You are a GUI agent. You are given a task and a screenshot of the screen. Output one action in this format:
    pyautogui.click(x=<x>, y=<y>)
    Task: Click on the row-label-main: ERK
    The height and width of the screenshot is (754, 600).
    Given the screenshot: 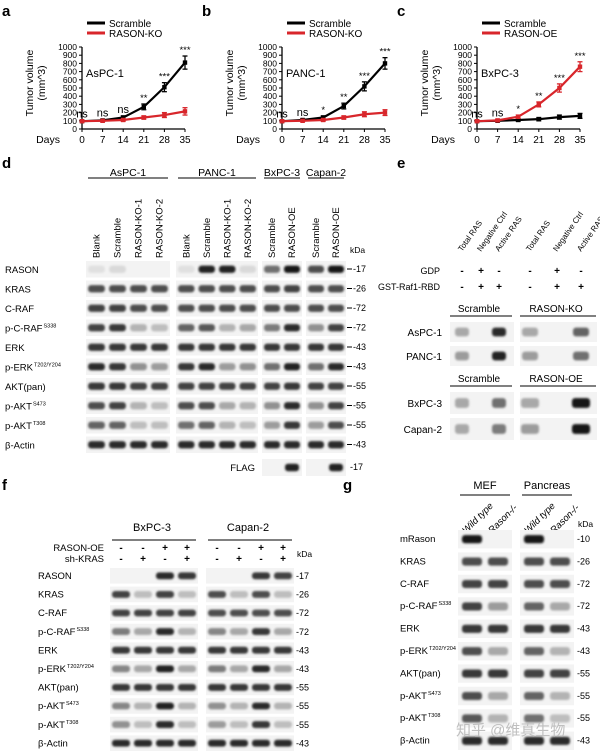 What is the action you would take?
    pyautogui.click(x=15, y=348)
    